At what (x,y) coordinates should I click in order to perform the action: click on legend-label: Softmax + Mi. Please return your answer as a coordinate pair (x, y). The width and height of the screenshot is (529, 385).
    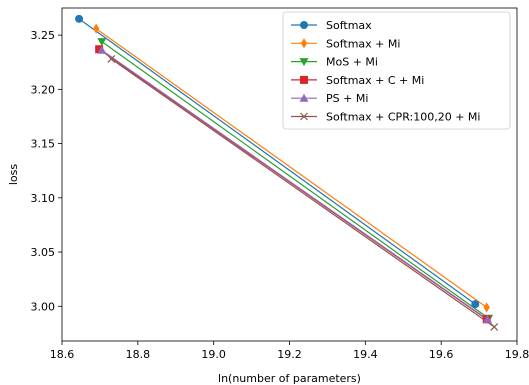
    Looking at the image, I should click on (363, 43).